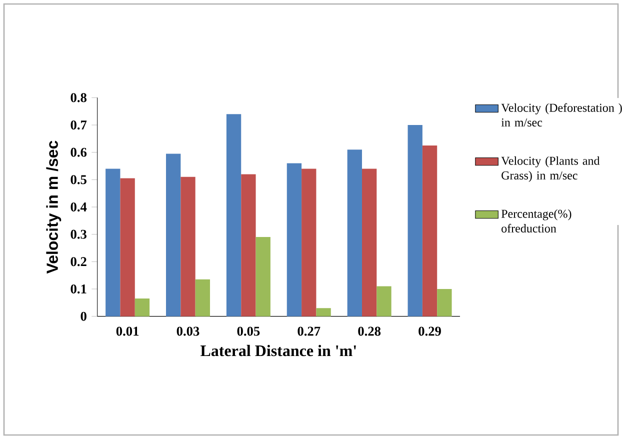  I want to click on y-axis-title: Velocity in m /sec, so click(54, 207).